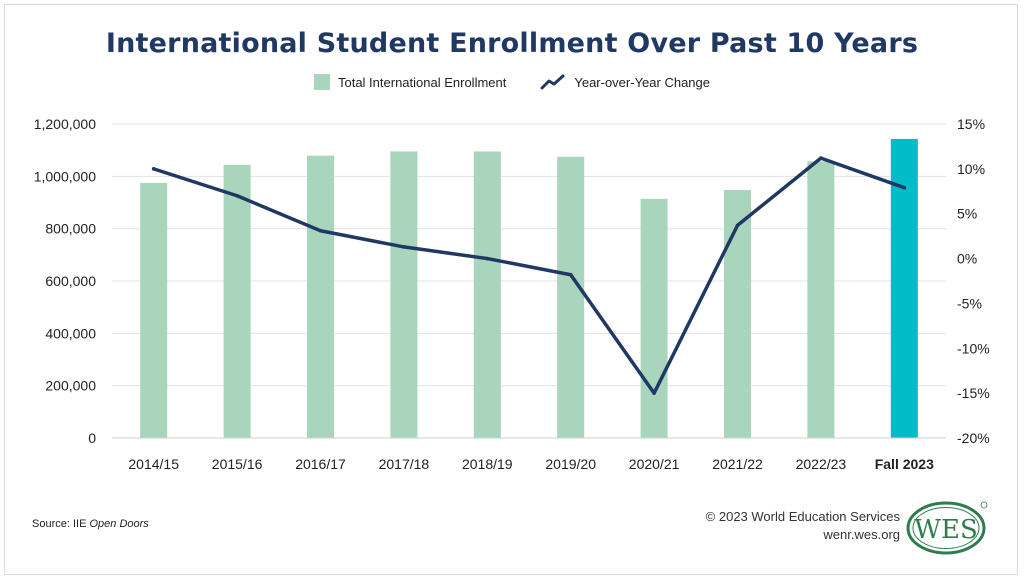 Image resolution: width=1024 pixels, height=581 pixels. I want to click on copyright-text: © 2023 World Education Services, so click(802, 516).